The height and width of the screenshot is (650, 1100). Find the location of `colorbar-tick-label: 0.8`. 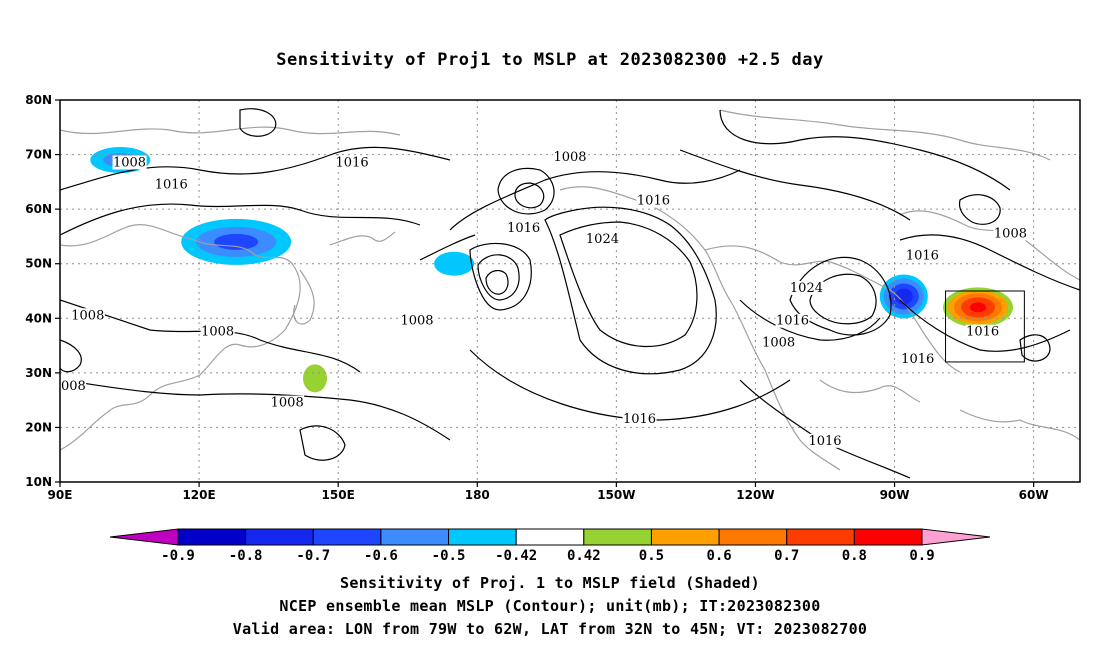

colorbar-tick-label: 0.8 is located at coordinates (854, 556).